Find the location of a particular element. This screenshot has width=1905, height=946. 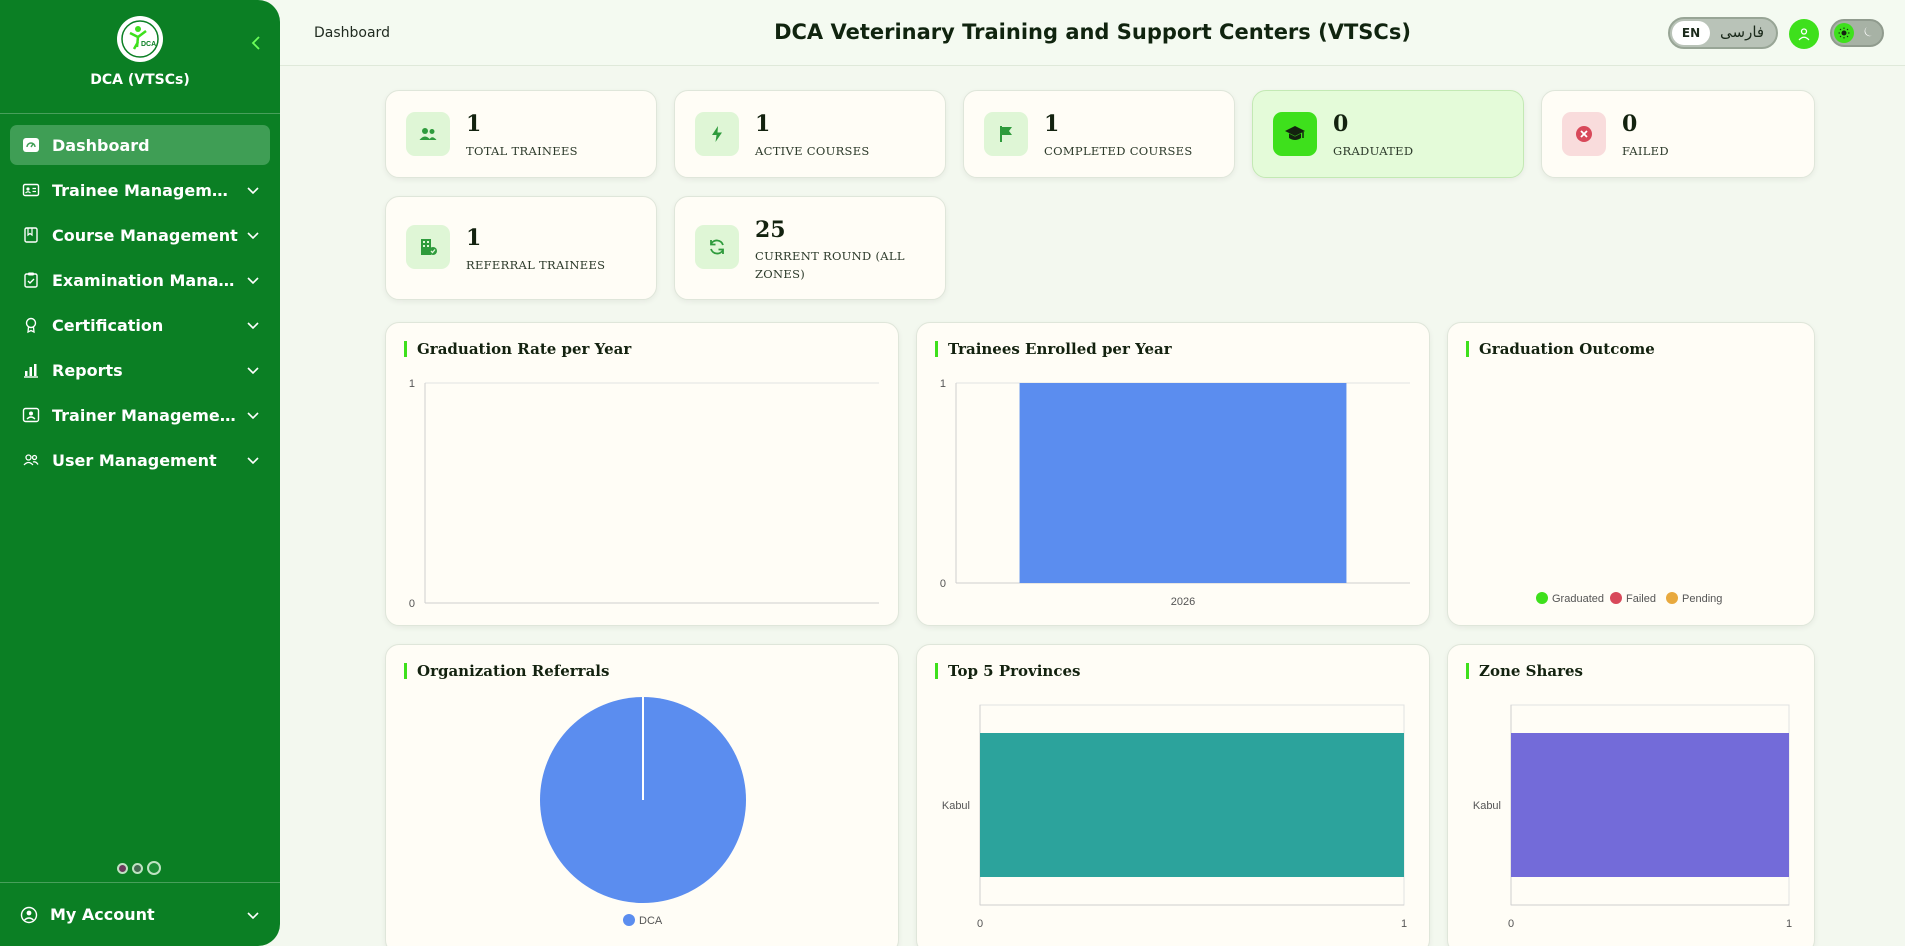

stat-card-failed: 0 FAILED is located at coordinates (1678, 134).